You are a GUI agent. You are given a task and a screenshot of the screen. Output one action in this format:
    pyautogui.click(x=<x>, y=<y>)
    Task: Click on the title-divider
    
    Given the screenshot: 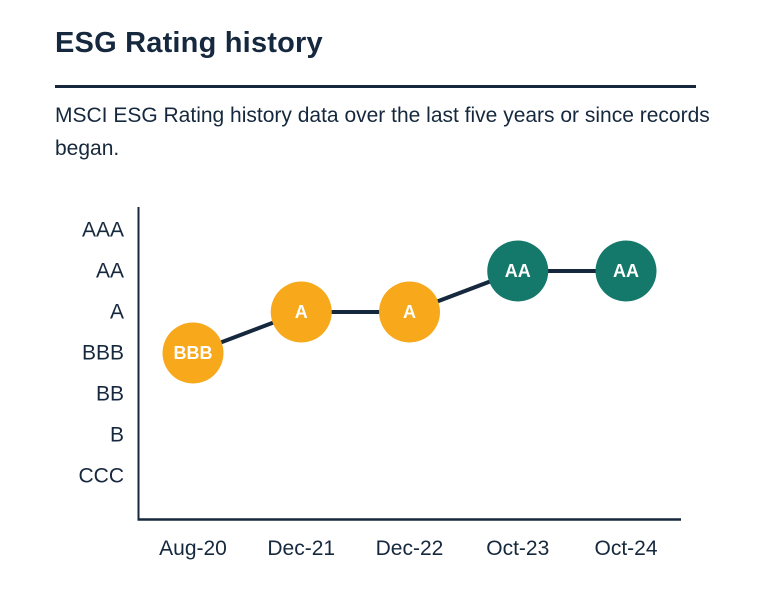 What is the action you would take?
    pyautogui.click(x=375, y=86)
    